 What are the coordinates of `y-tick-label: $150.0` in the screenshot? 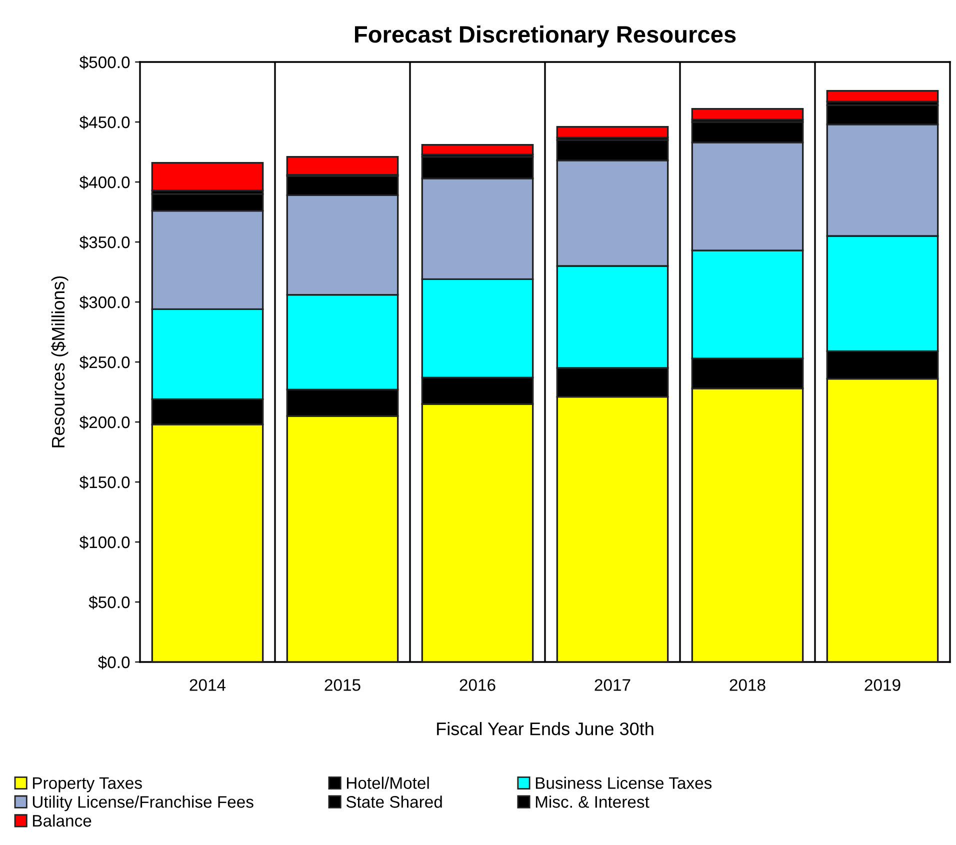 It's located at (104, 483).